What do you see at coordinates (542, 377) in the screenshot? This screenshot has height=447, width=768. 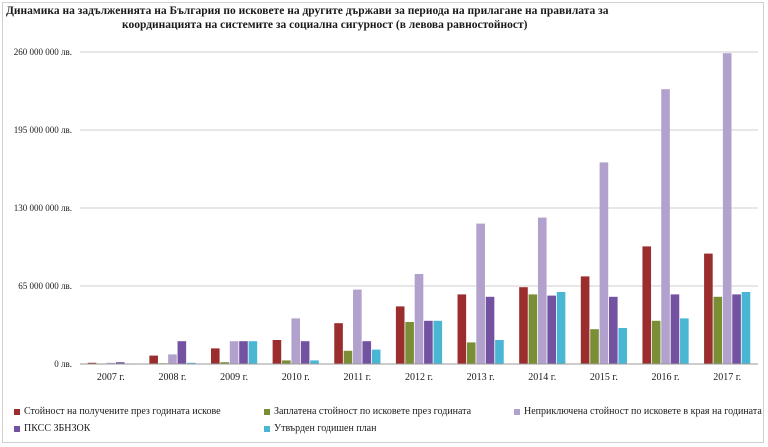 I see `x-tick-label: 2014 г.` at bounding box center [542, 377].